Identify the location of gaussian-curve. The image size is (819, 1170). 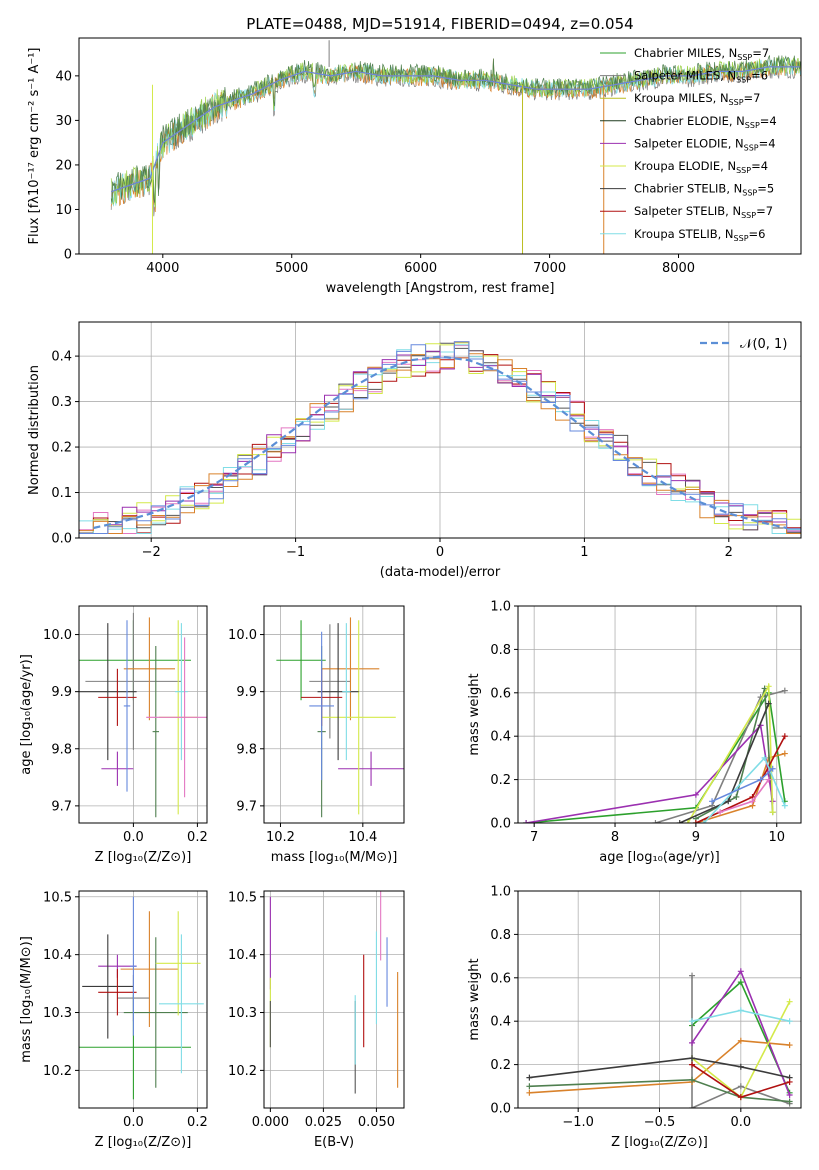
(440, 442).